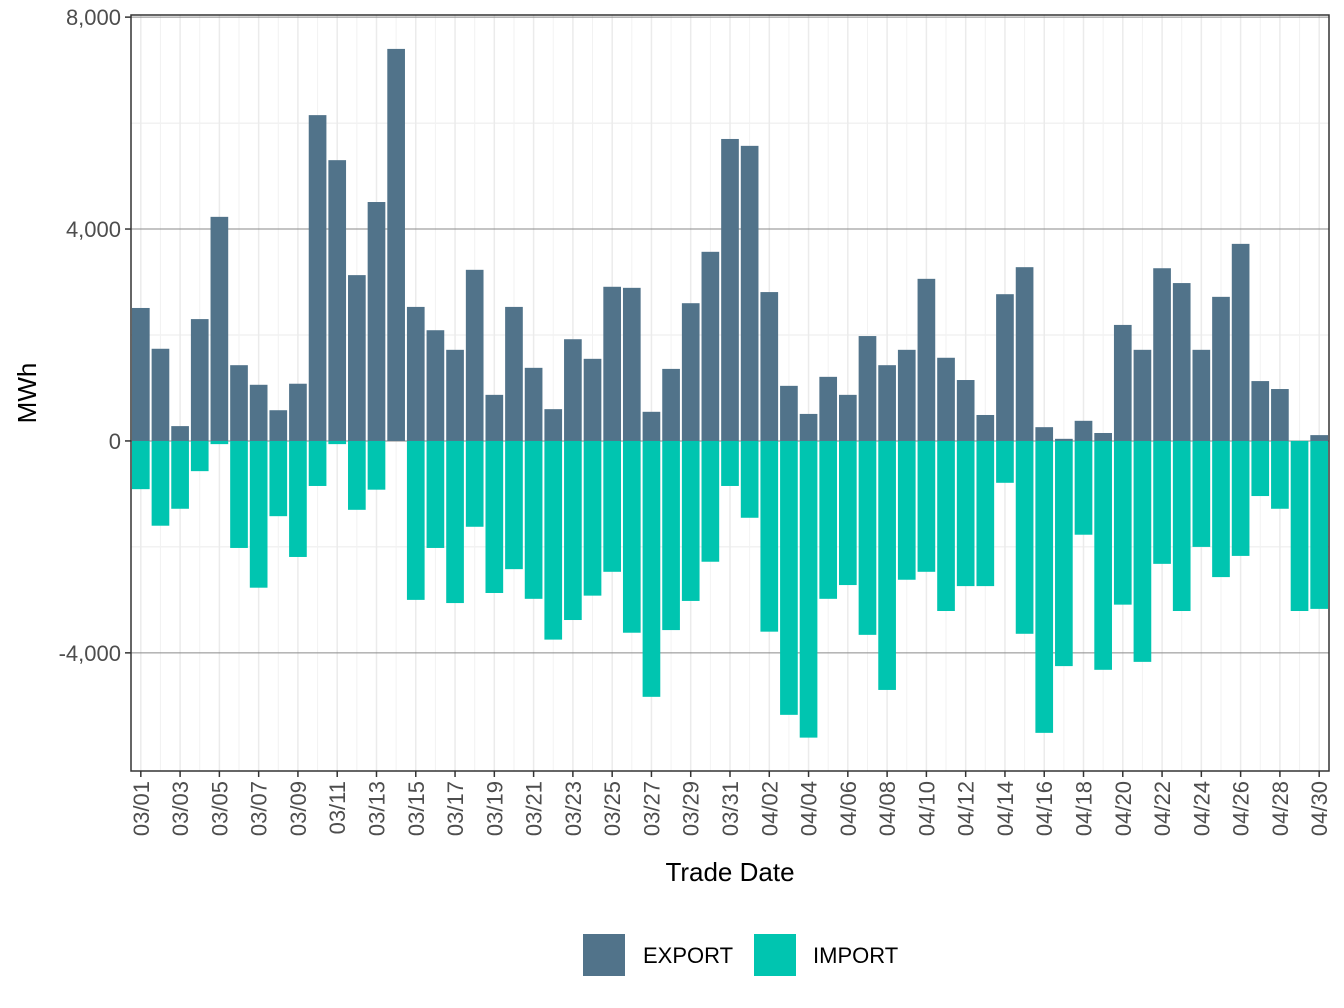  Describe the element at coordinates (612, 808) in the screenshot. I see `x-tick-label: 03/25` at that location.